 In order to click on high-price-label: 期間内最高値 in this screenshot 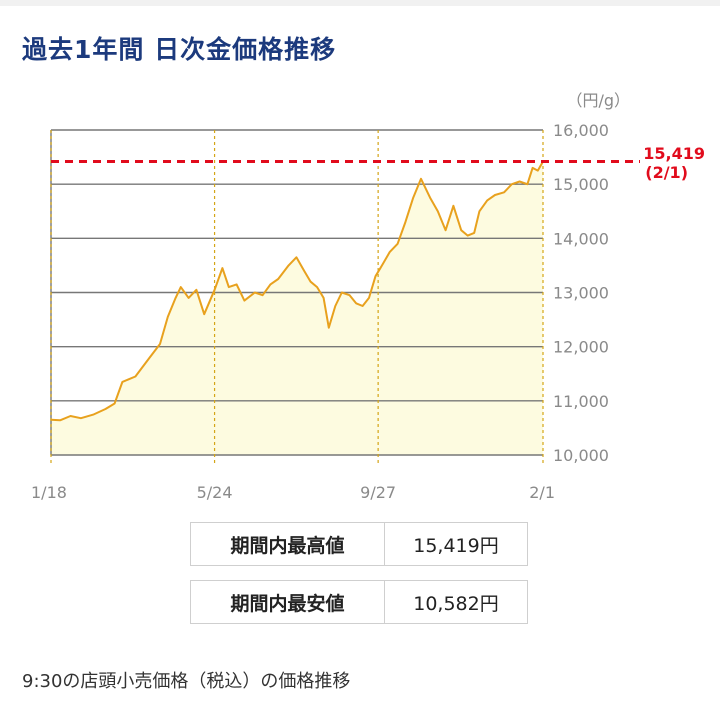, I will do `click(287, 544)`.